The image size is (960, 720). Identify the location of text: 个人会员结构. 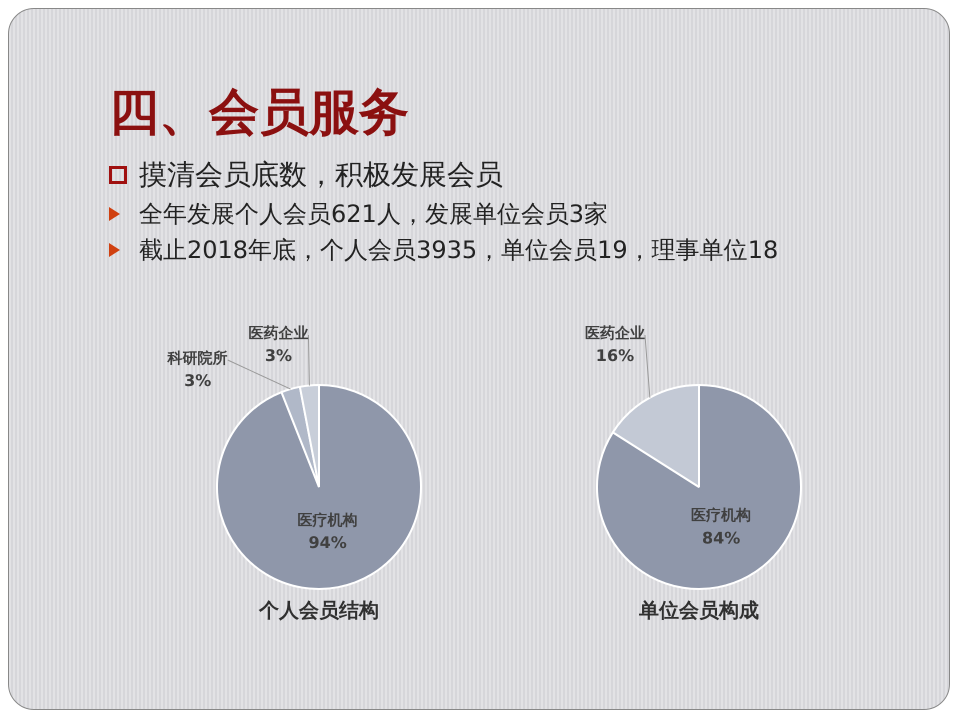
(318, 610).